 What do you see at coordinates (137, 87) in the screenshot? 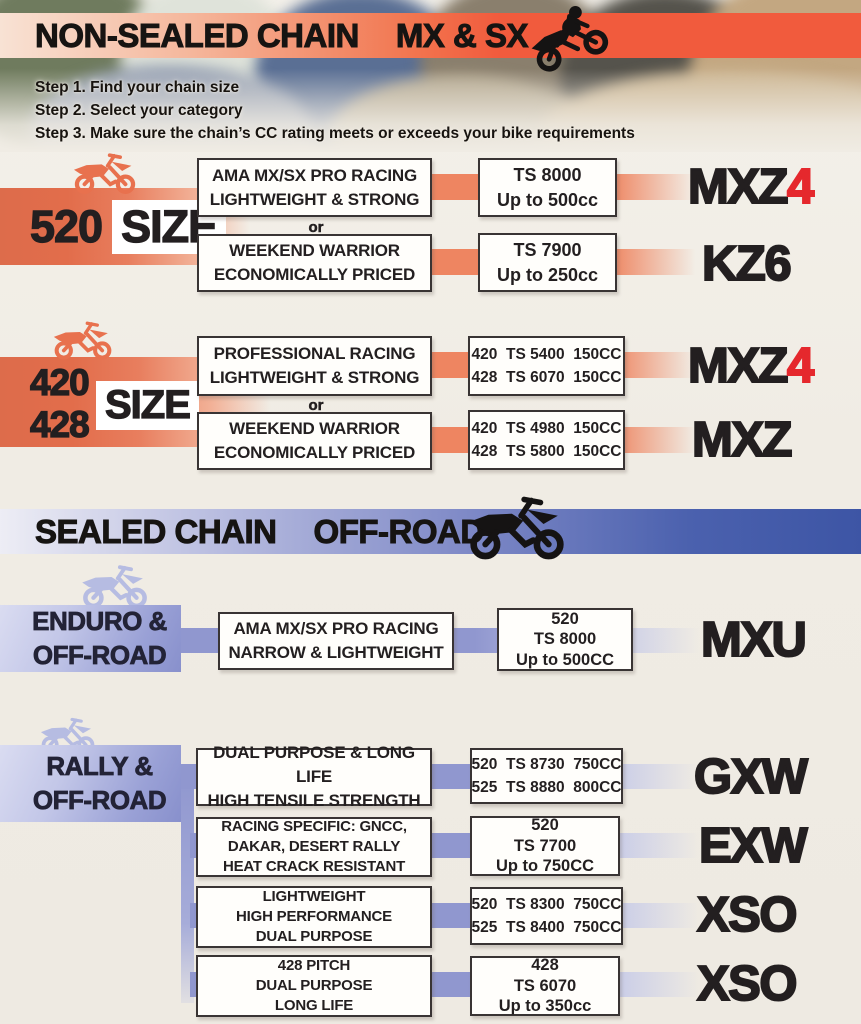
I see `step-1: Step 1. Find your chain size` at bounding box center [137, 87].